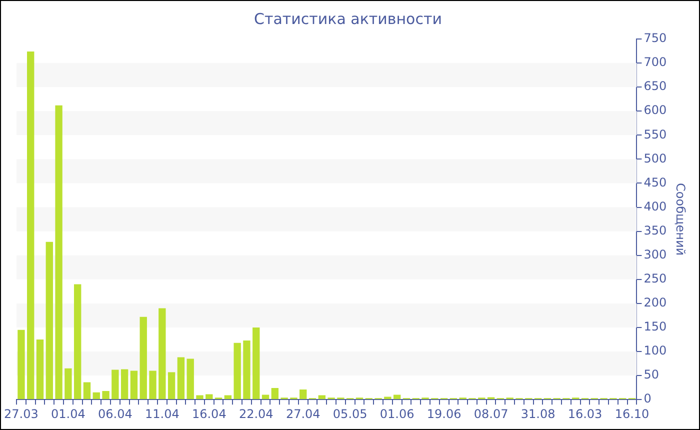  What do you see at coordinates (538, 413) in the screenshot?
I see `x-tick-label: 31.08` at bounding box center [538, 413].